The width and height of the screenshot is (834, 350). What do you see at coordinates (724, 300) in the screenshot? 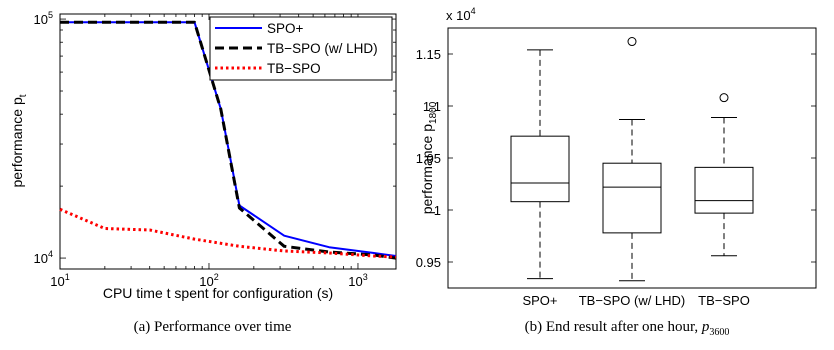
I see `x-category-label: TB−SPO` at bounding box center [724, 300].